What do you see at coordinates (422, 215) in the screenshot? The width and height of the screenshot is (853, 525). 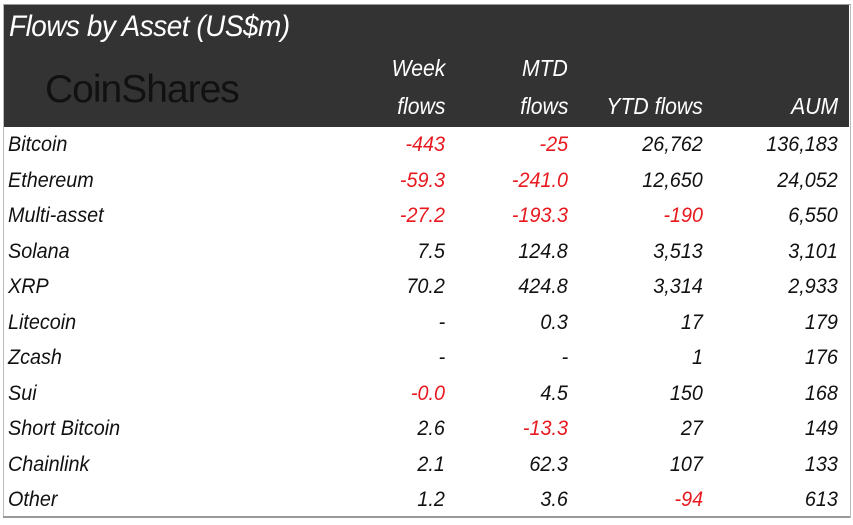 I see `value-cell: -27.2` at bounding box center [422, 215].